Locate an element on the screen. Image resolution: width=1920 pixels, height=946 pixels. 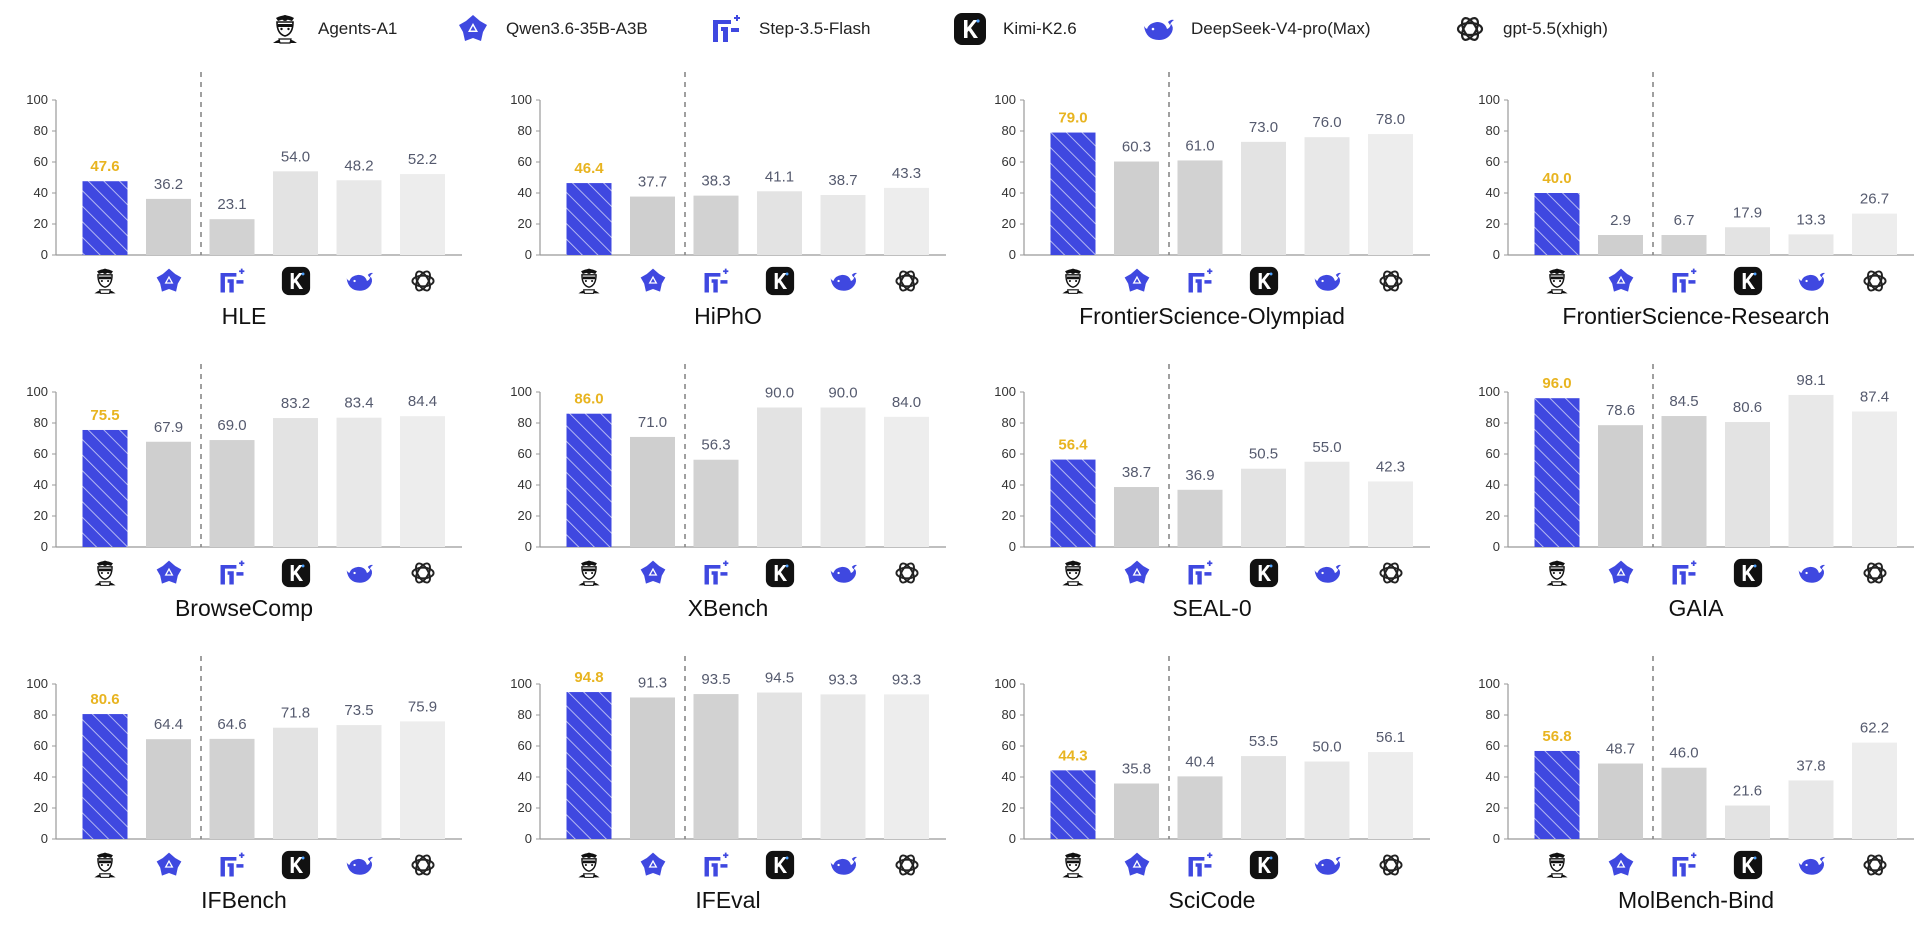
qwen-icon is located at coordinates (168, 572).